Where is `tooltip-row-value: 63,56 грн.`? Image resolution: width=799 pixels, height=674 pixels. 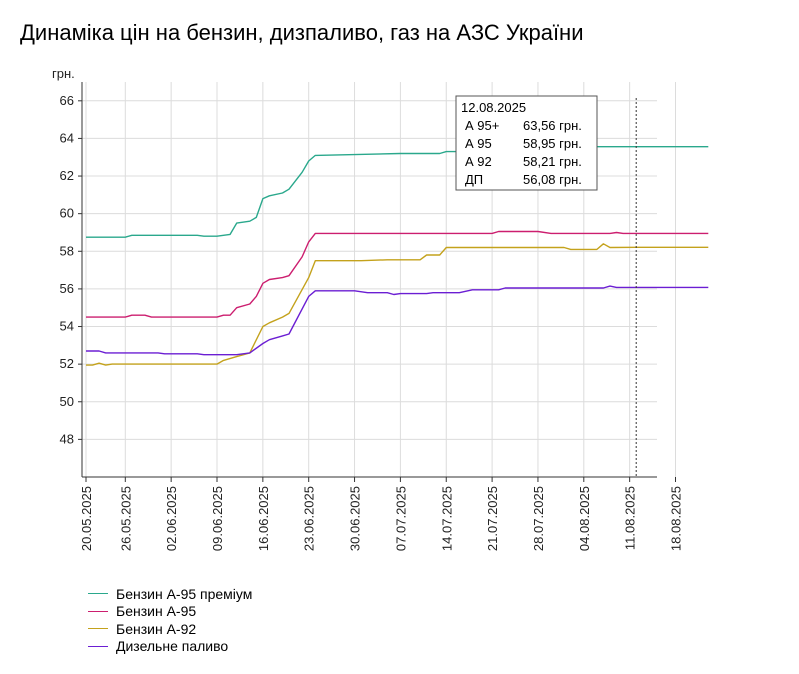 tooltip-row-value: 63,56 грн. is located at coordinates (552, 125).